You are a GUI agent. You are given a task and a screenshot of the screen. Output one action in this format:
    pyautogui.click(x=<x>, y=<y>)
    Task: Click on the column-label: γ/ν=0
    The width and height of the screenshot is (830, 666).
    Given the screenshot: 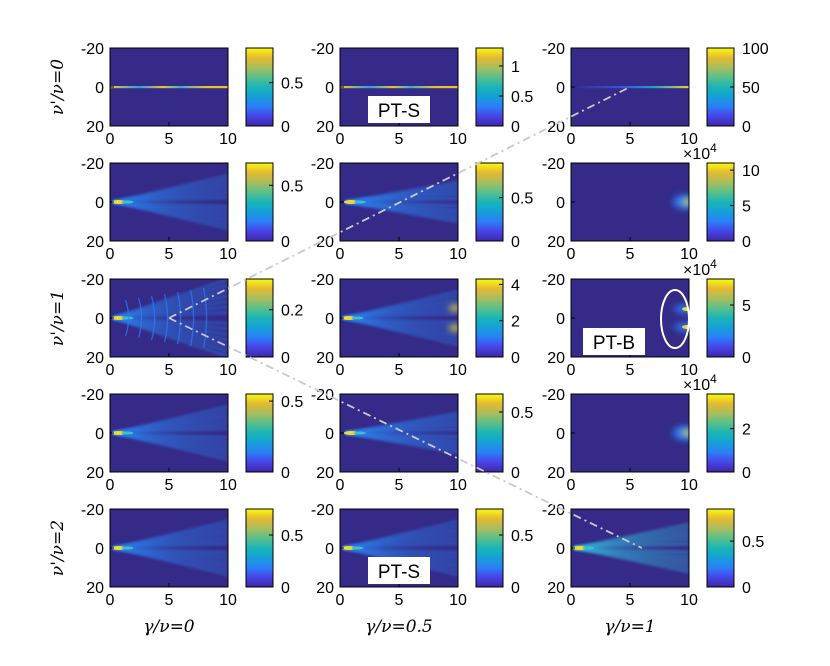 What is the action you would take?
    pyautogui.click(x=168, y=627)
    